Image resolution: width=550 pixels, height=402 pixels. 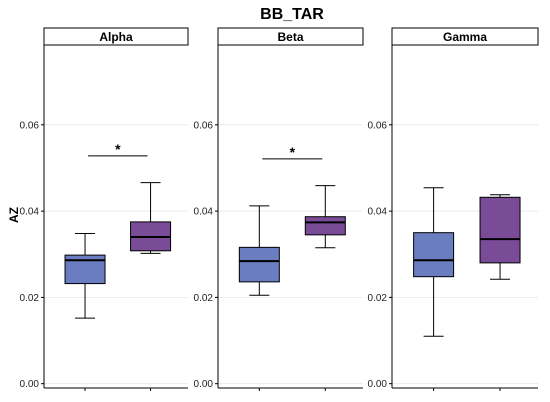 I want to click on facet-strip-label: Alpha, so click(x=116, y=37).